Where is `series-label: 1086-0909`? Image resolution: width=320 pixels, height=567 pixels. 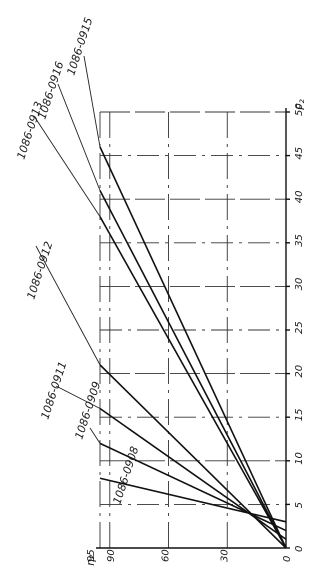 series-label: 1086-0909 is located at coordinates (87, 410).